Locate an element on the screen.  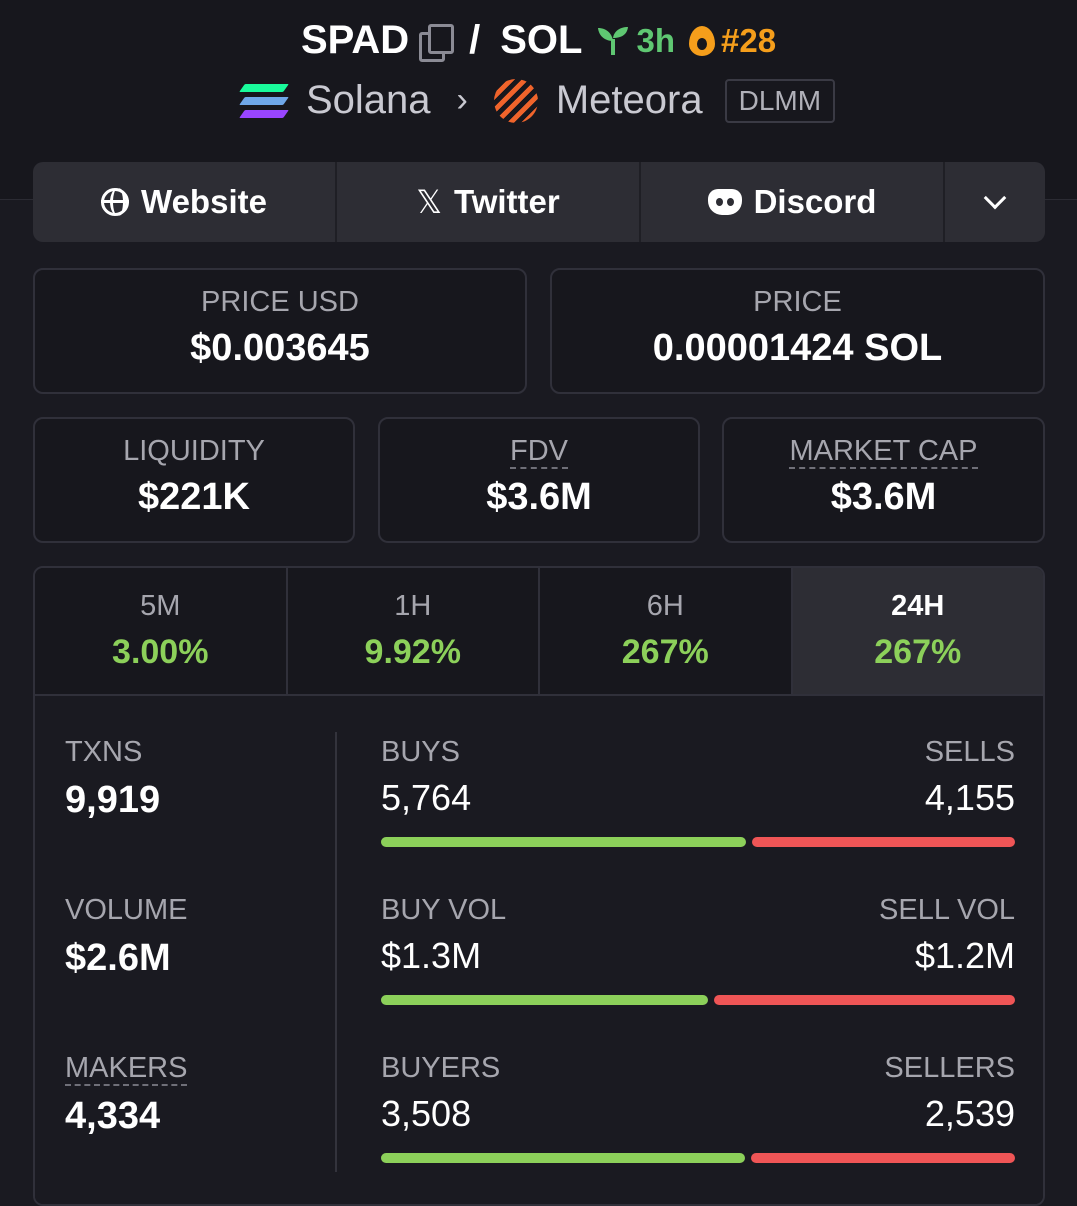
price-usd-value: $0.003645 is located at coordinates (280, 348).